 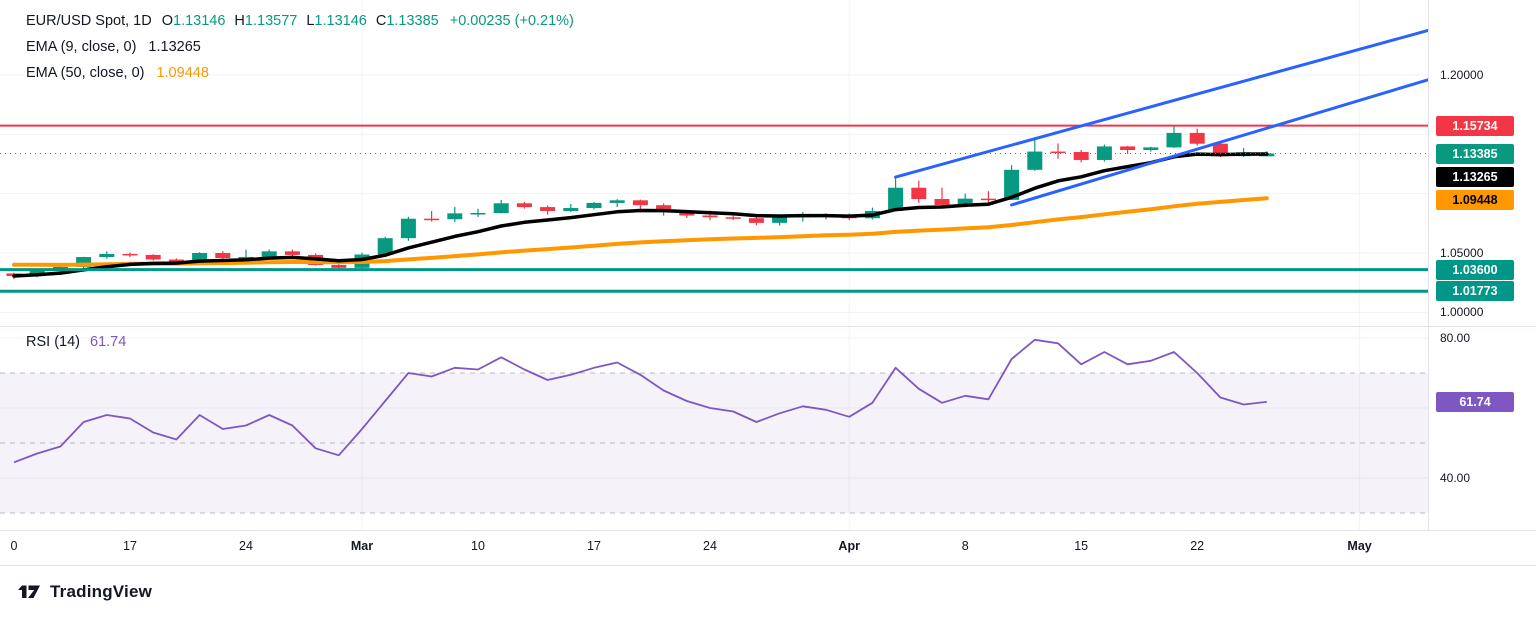 What do you see at coordinates (174, 47) in the screenshot?
I see `ema9-value: 1.13265` at bounding box center [174, 47].